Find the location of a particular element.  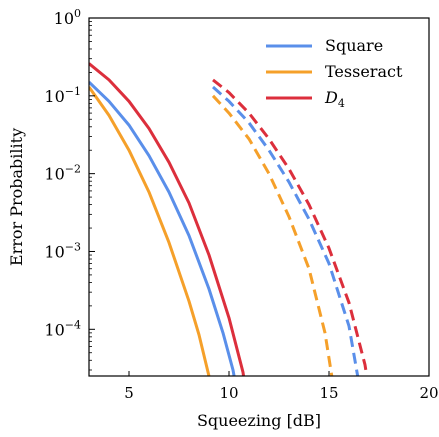

y-axis: 10⁰ 10⁻¹ 10⁻² 10⁻³ 10⁻⁴ is located at coordinates (69, 189).